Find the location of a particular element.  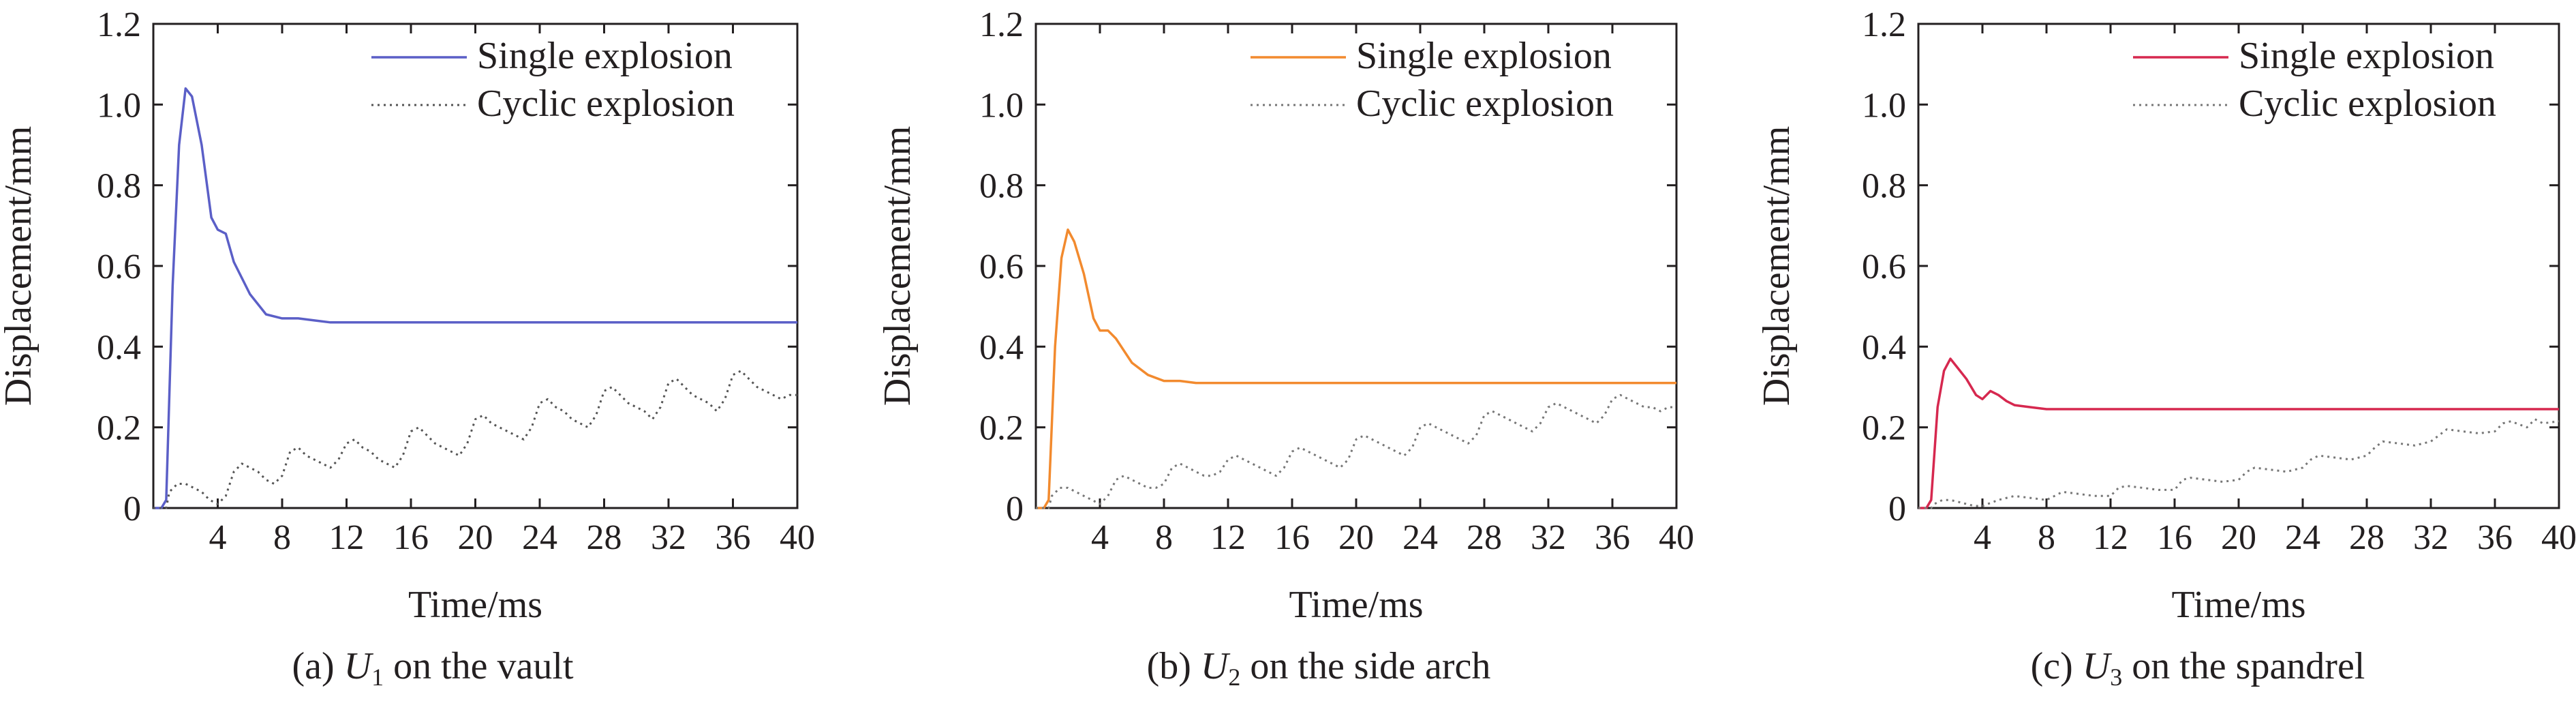

y-axis-label-c: Displacement/mm is located at coordinates (1776, 266).